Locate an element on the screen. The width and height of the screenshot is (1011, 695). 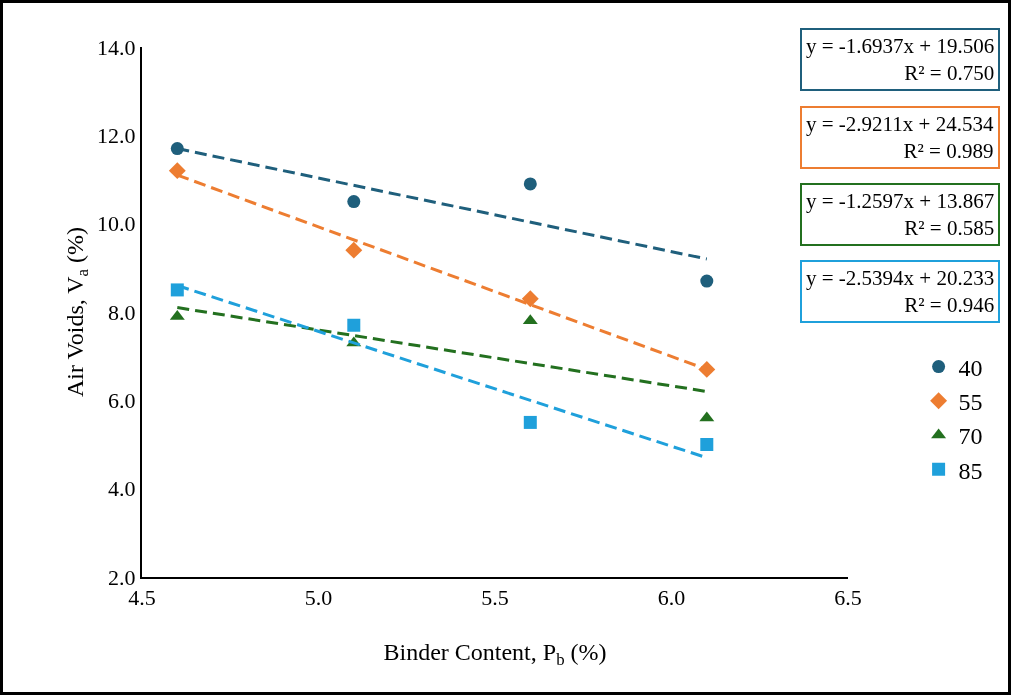
y-tick-label: 8.0 is located at coordinates (122, 312).